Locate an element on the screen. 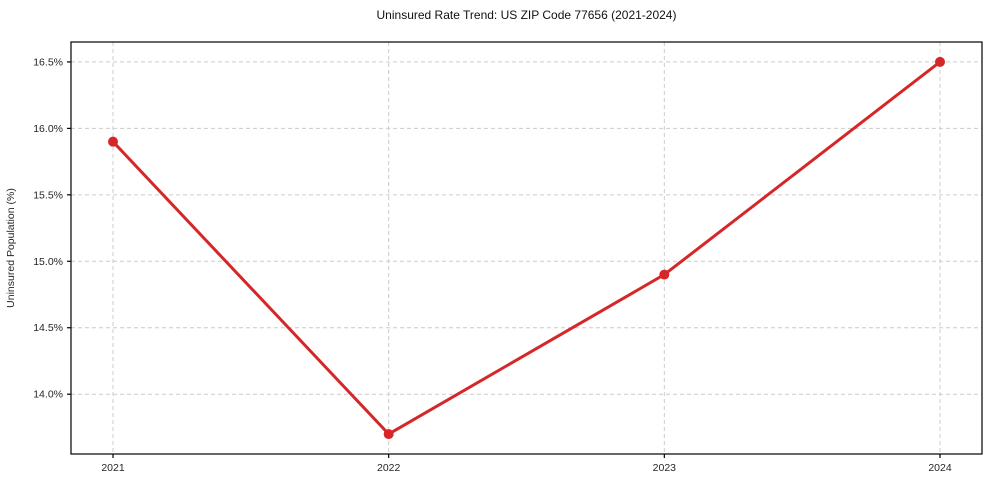 The width and height of the screenshot is (989, 490). y-tick-label: 15.5% is located at coordinates (48, 195).